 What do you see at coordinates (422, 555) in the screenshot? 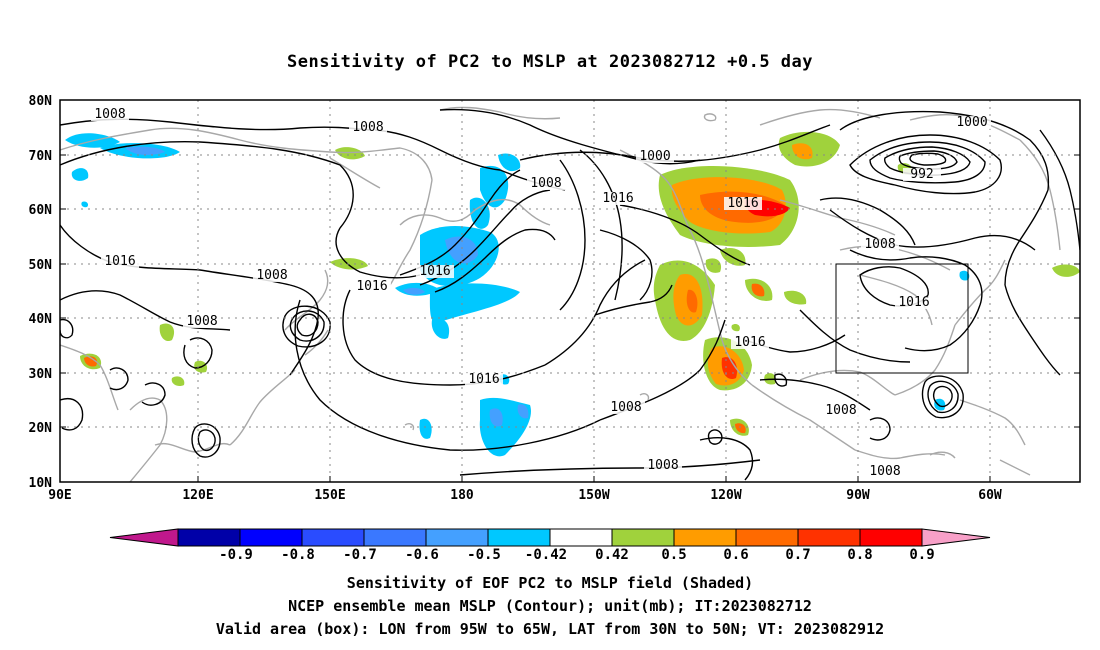
I see `colorbar-label: -0.6` at bounding box center [422, 555].